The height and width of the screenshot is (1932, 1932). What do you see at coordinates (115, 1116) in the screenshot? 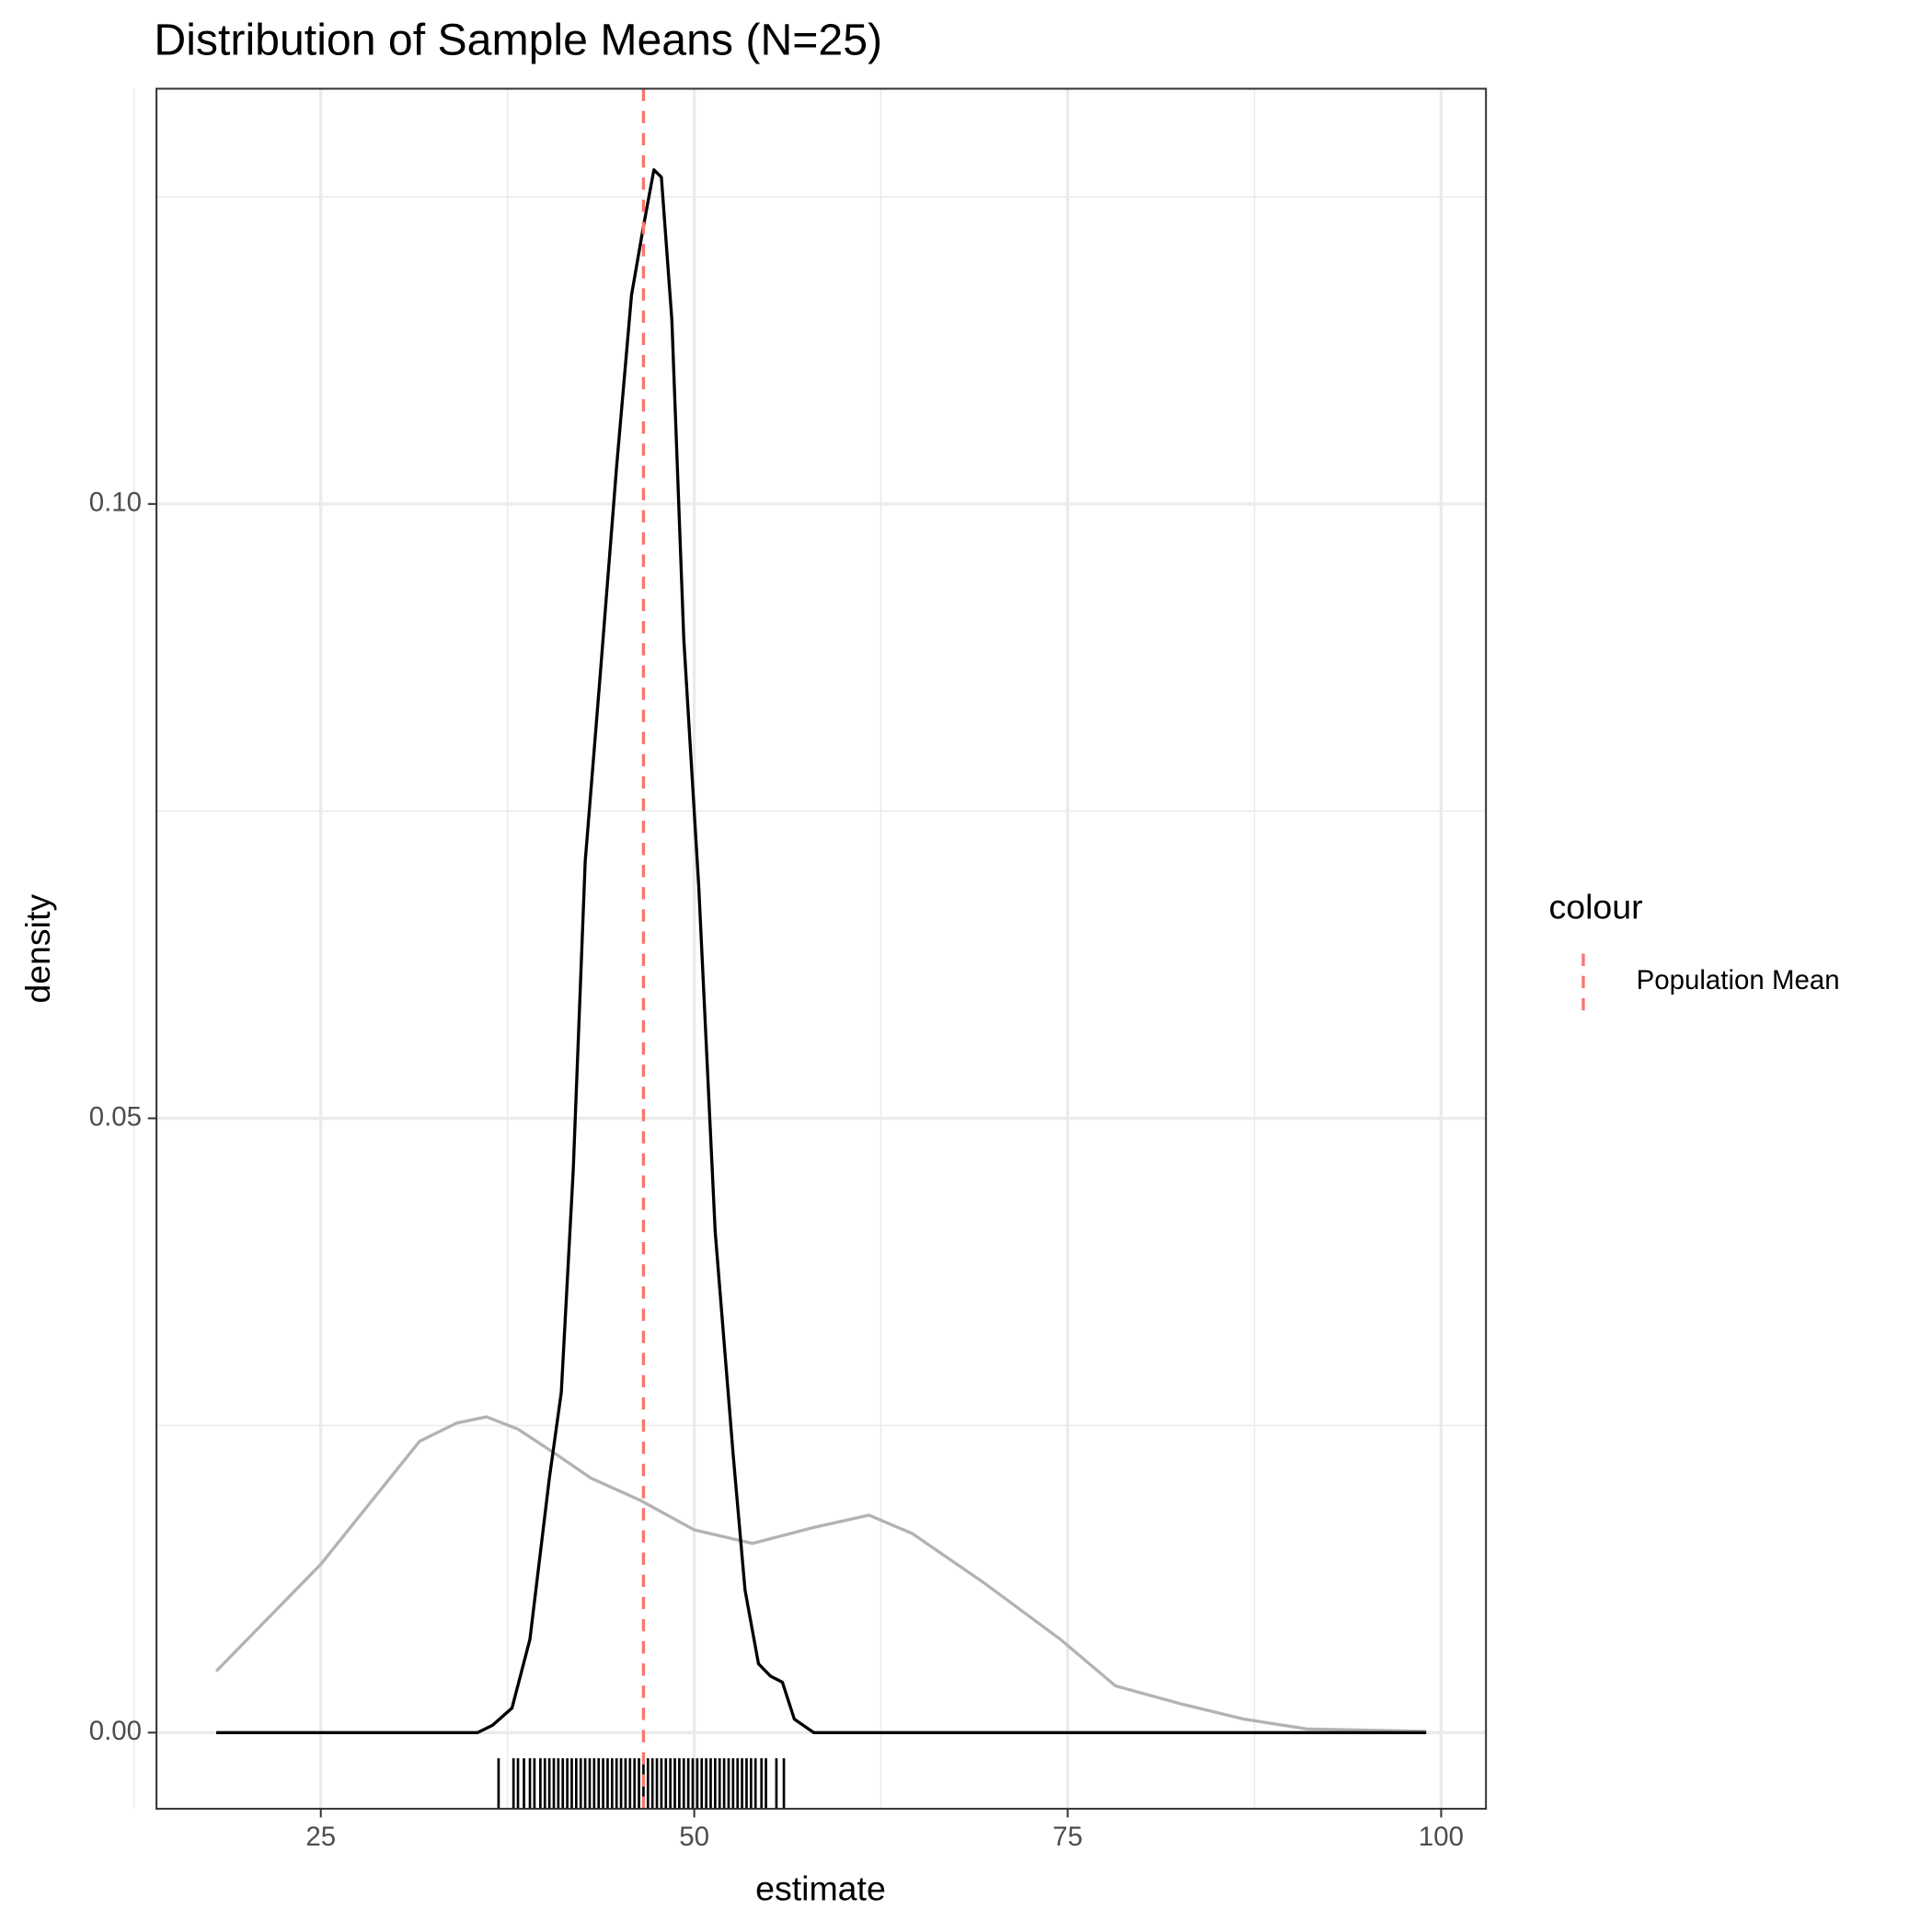
I see `y-tick-label: 0.05` at bounding box center [115, 1116].